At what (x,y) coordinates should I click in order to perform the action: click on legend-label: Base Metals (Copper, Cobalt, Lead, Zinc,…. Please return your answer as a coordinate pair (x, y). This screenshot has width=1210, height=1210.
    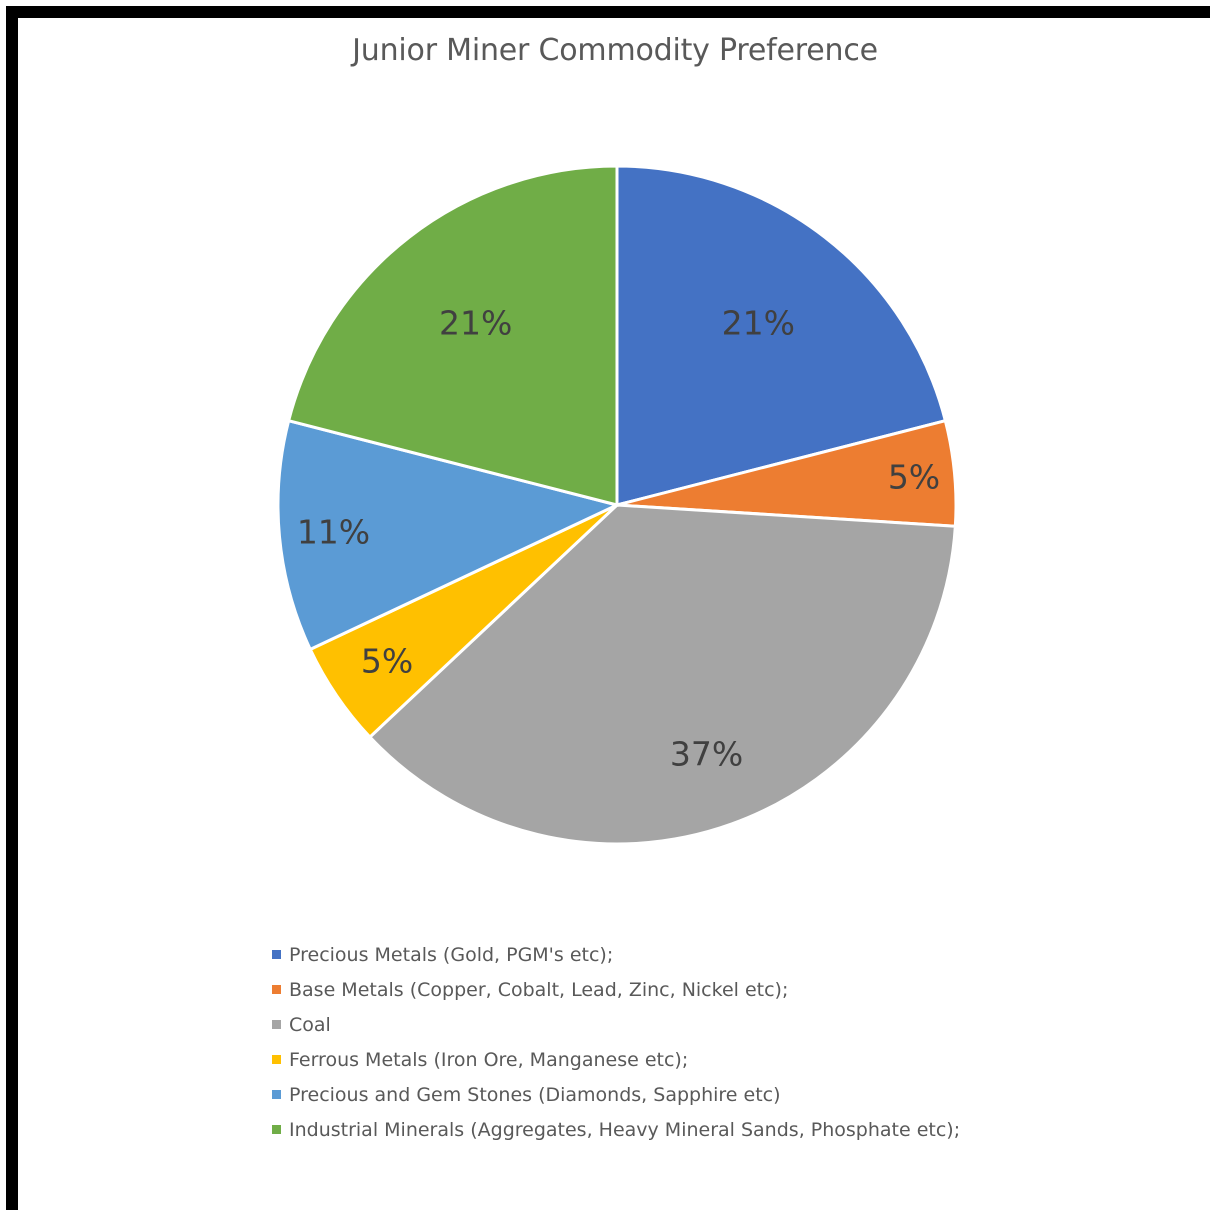
    Looking at the image, I should click on (539, 989).